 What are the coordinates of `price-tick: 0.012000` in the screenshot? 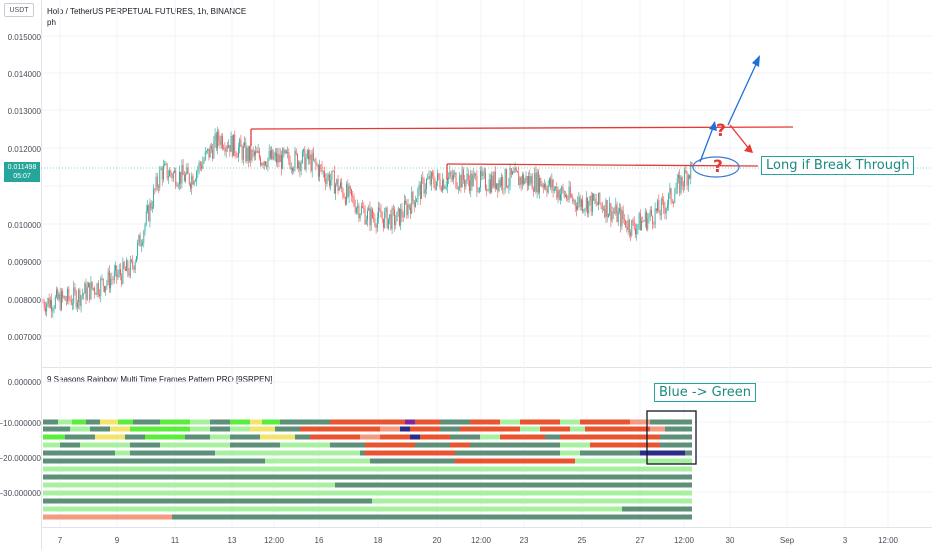 It's located at (24, 149).